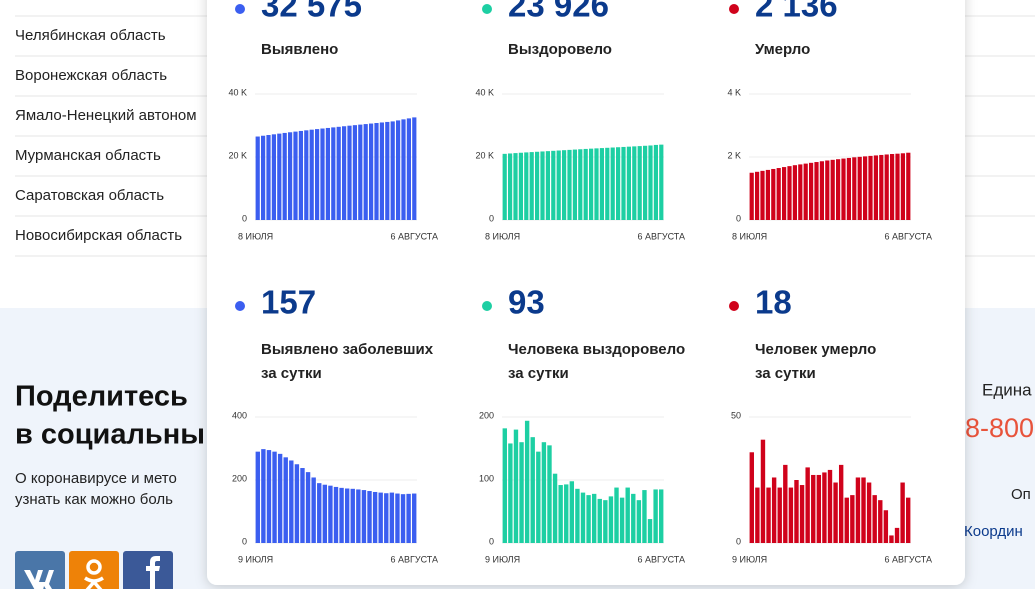 This screenshot has height=589, width=1035. I want to click on region-name: Мурманская область, so click(88, 155).